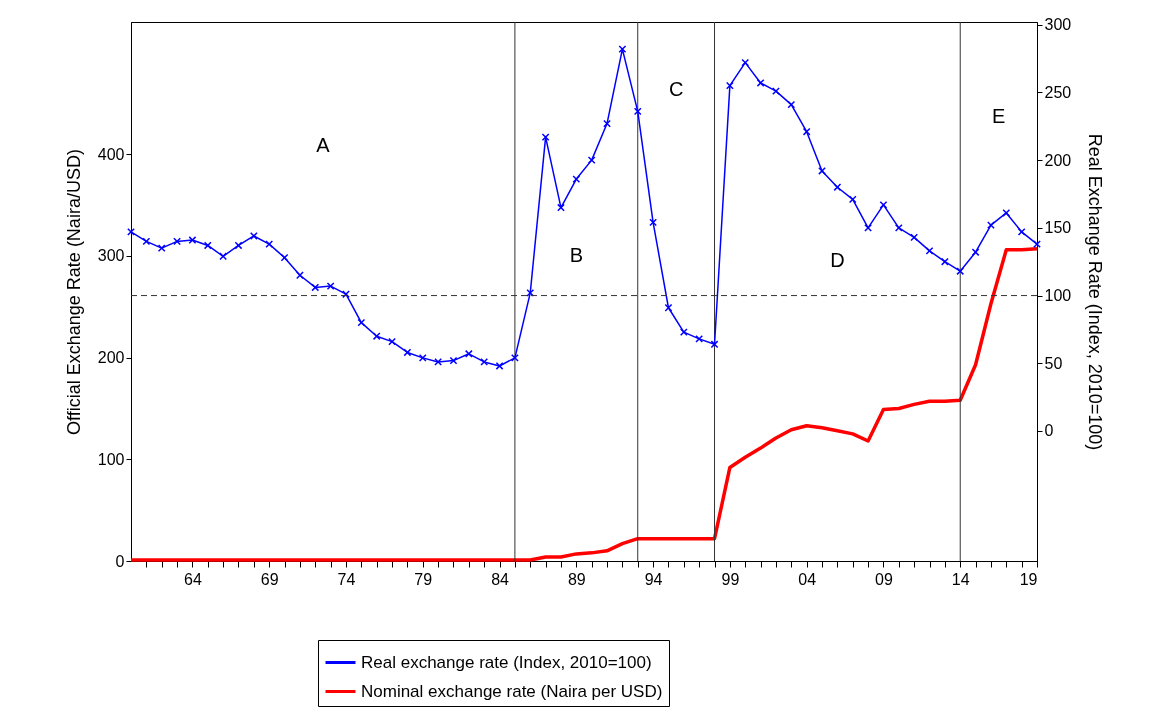 The image size is (1171, 717). Describe the element at coordinates (960, 579) in the screenshot. I see `x-tick-label: 14` at that location.